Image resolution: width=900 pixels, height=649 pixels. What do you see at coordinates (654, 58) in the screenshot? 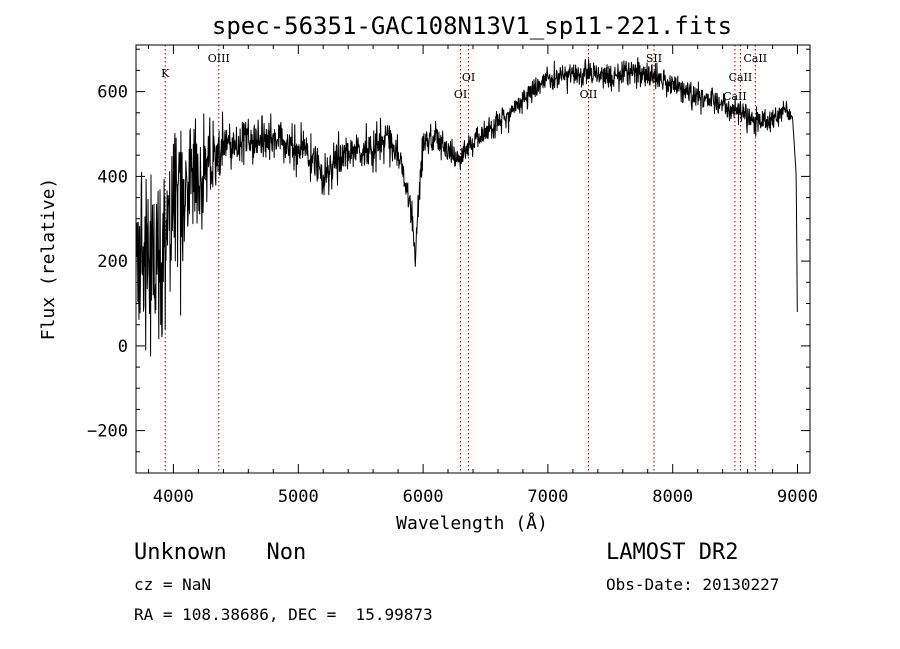
I see `marker-label: SII` at bounding box center [654, 58].